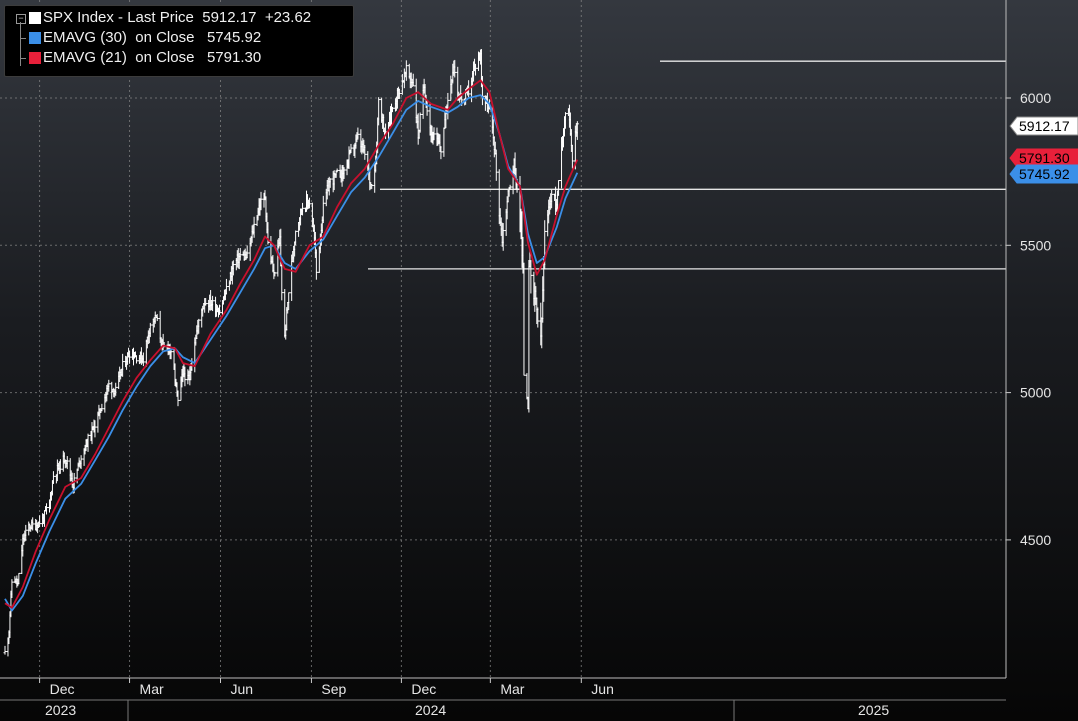  I want to click on year-label: 2023, so click(60, 710).